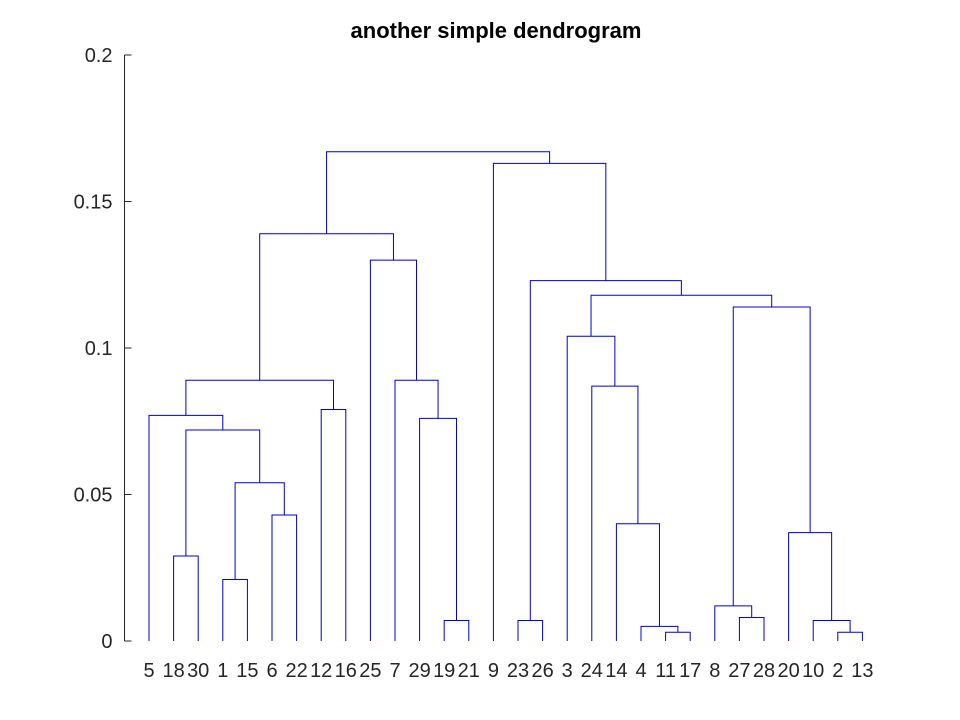 The width and height of the screenshot is (960, 720). What do you see at coordinates (247, 671) in the screenshot?
I see `leaf-label: 15` at bounding box center [247, 671].